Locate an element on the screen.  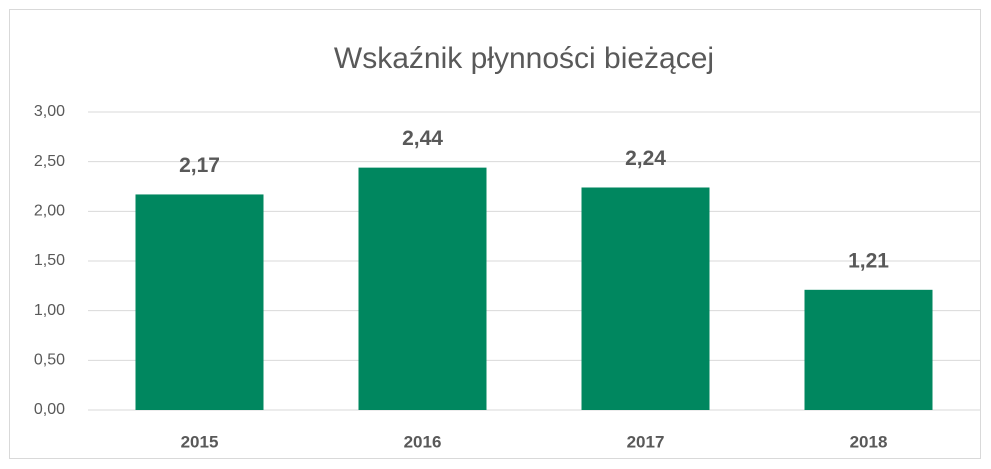
y-tick-label: 3,00 is located at coordinates (49, 111).